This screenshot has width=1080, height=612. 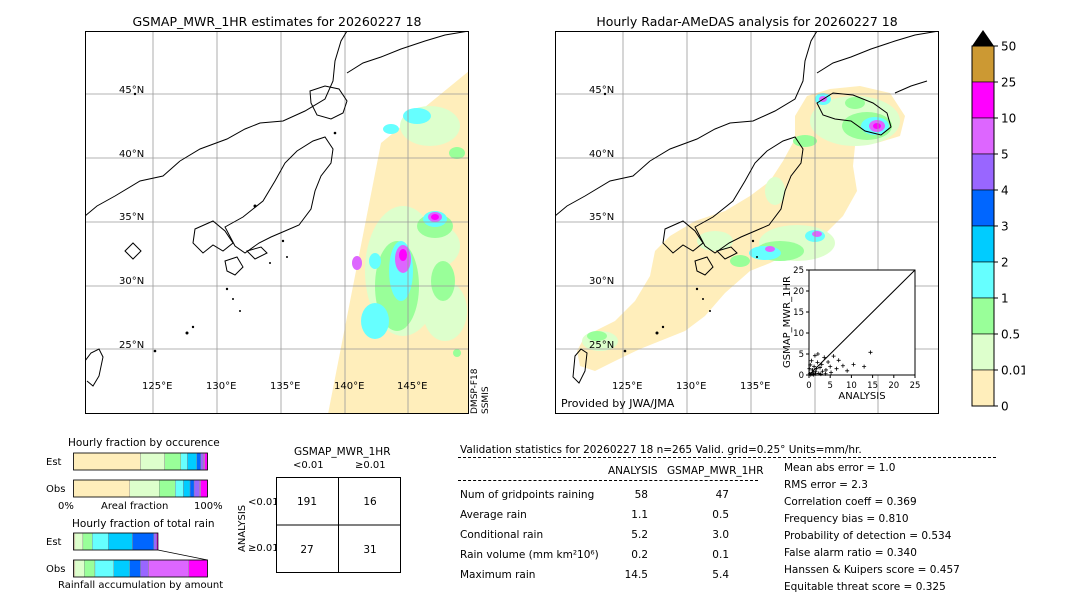 What do you see at coordinates (412, 386) in the screenshot?
I see `left-lon-label-145: 145°E` at bounding box center [412, 386].